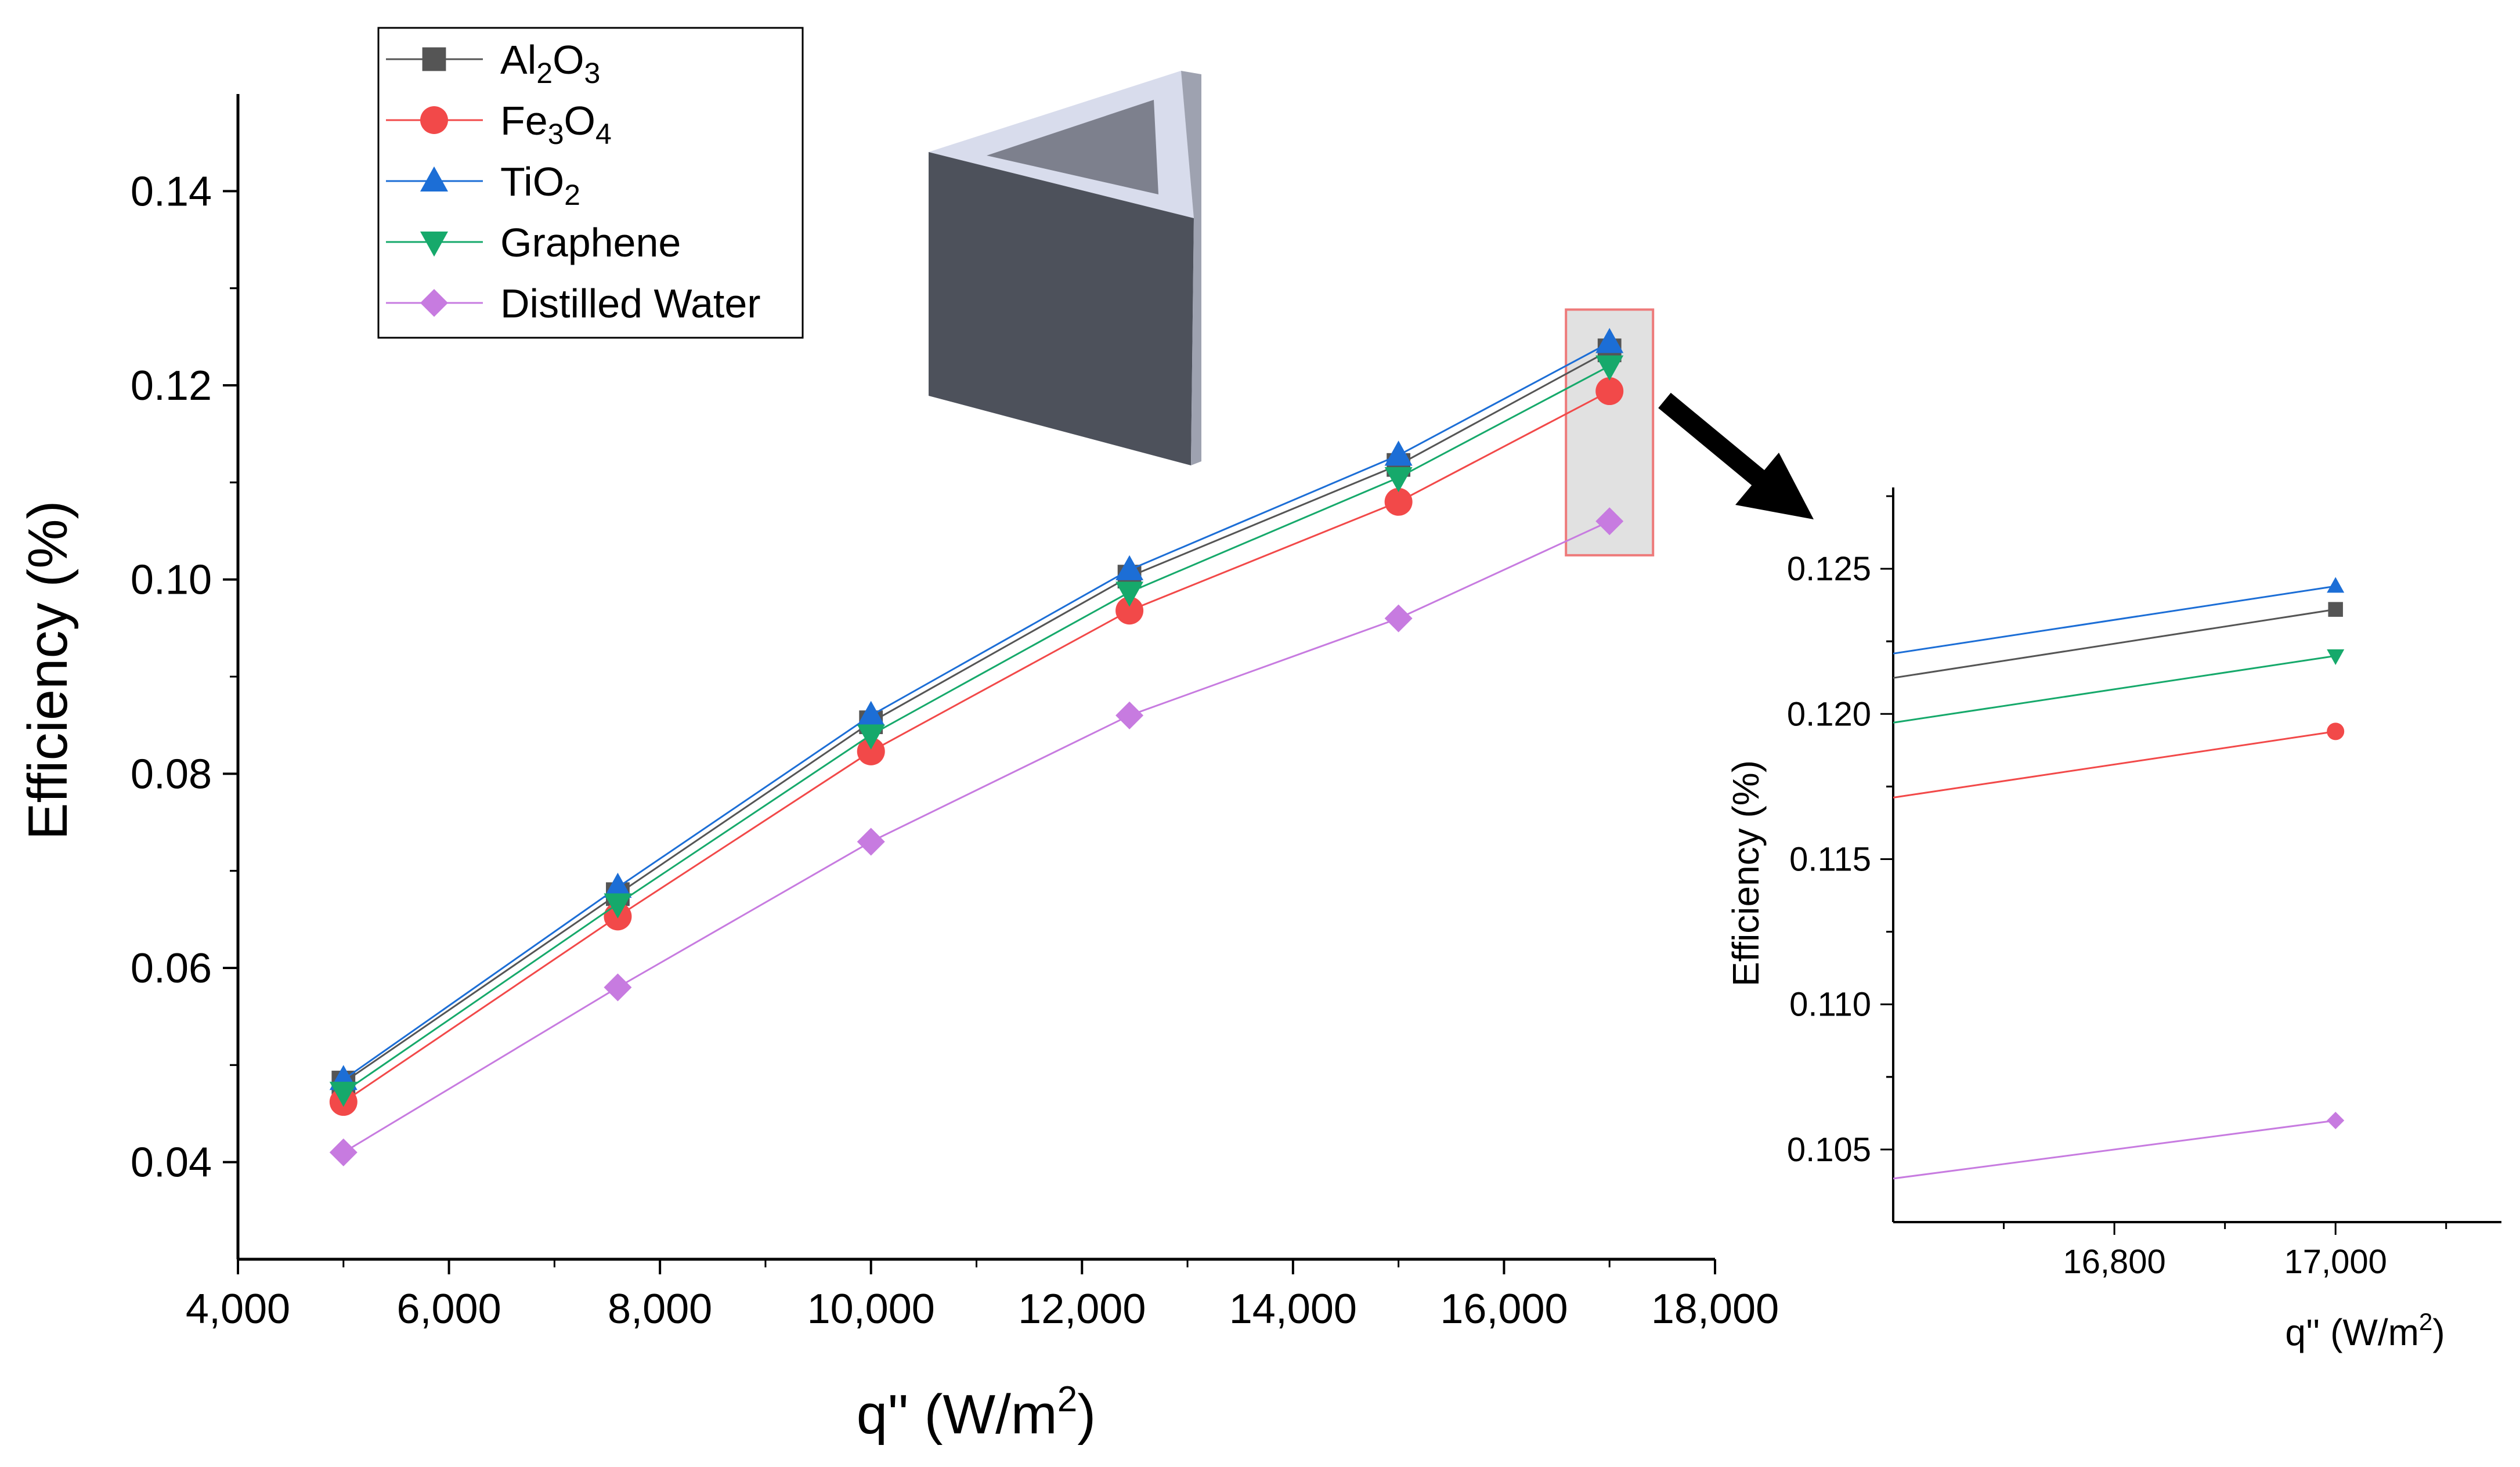 The width and height of the screenshot is (2520, 1467). Describe the element at coordinates (2365, 1330) in the screenshot. I see `inset-x-axis-title: q'' (W/m2)` at that location.